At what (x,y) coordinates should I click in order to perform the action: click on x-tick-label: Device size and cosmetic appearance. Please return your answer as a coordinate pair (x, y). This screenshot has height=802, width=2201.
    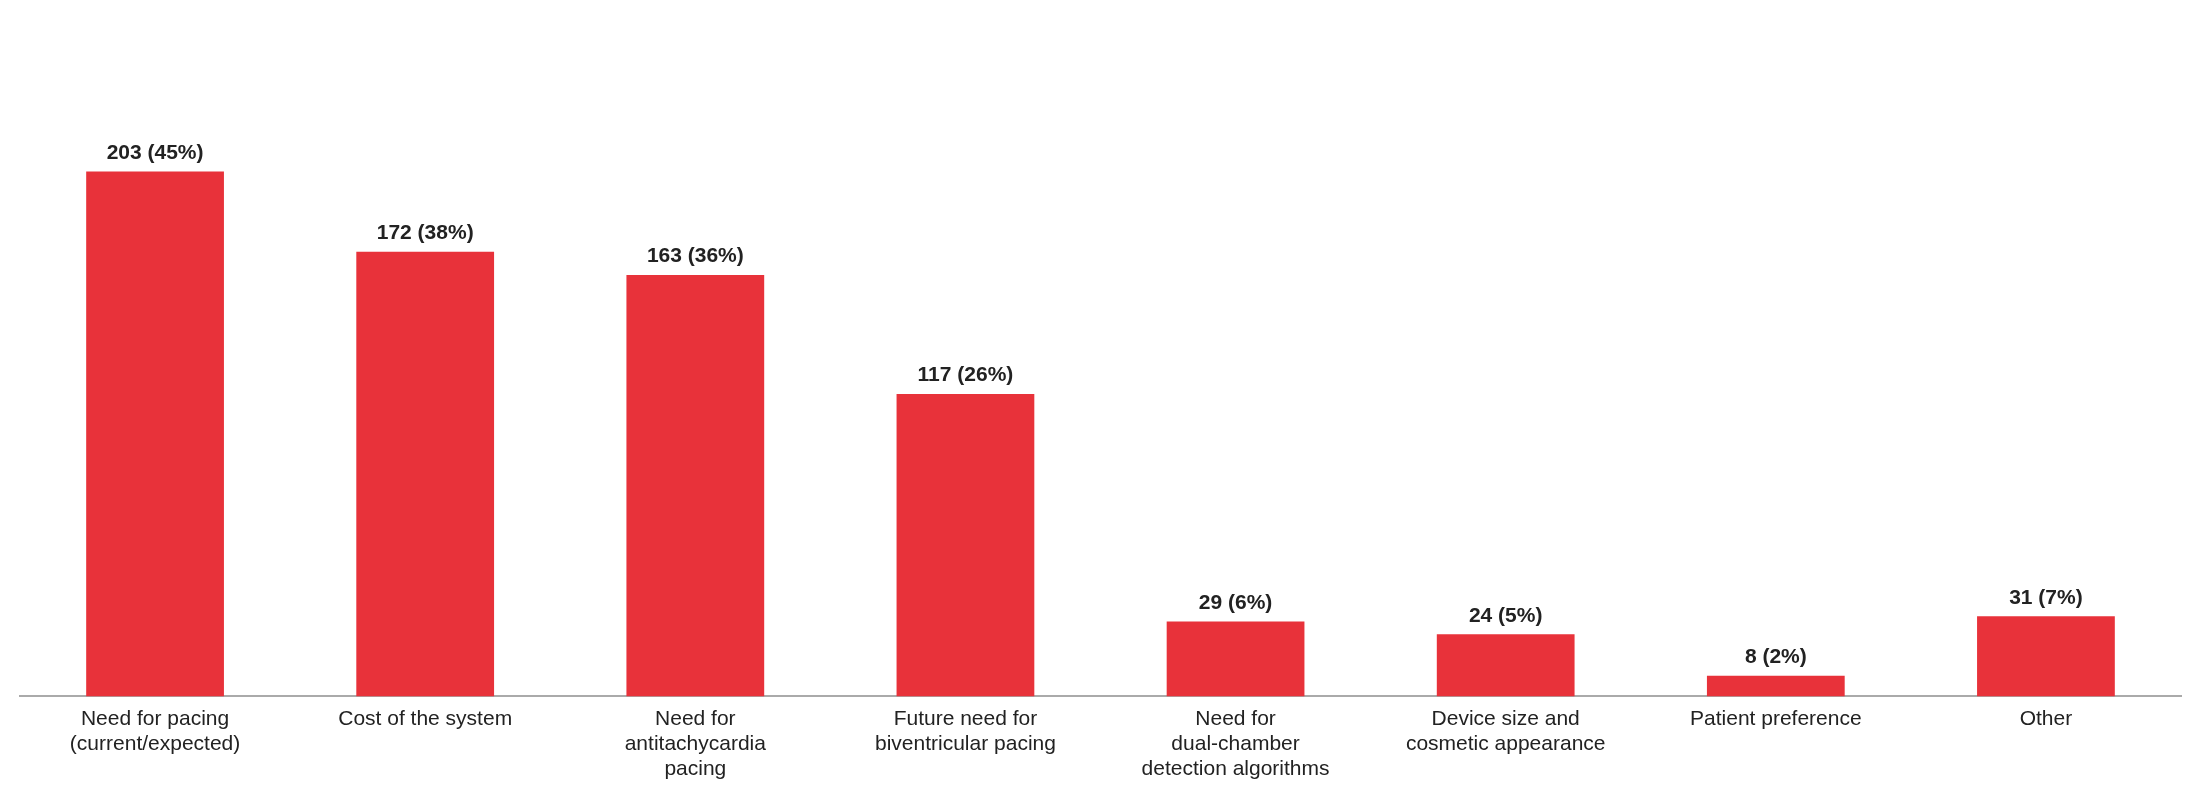
    Looking at the image, I should click on (1505, 729).